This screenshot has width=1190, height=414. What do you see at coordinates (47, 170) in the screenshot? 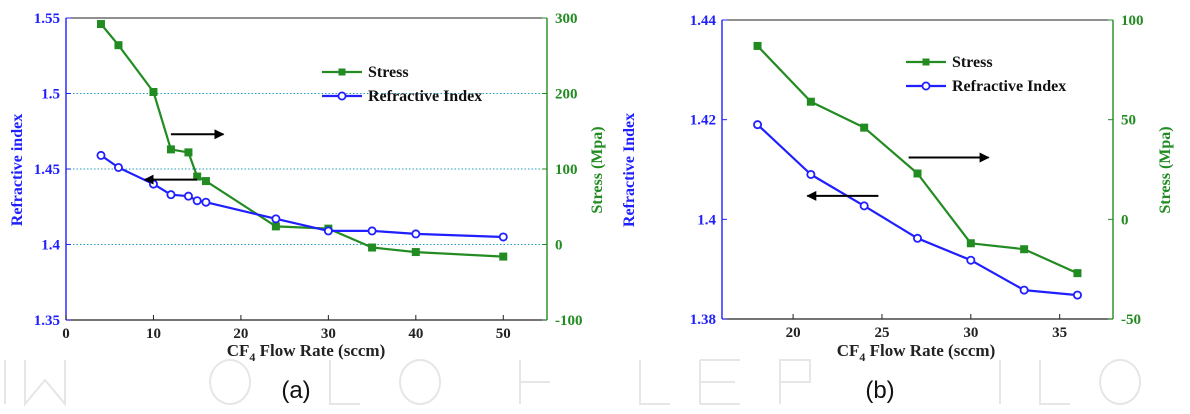
I see `left-tick-label: 1.45` at bounding box center [47, 170].